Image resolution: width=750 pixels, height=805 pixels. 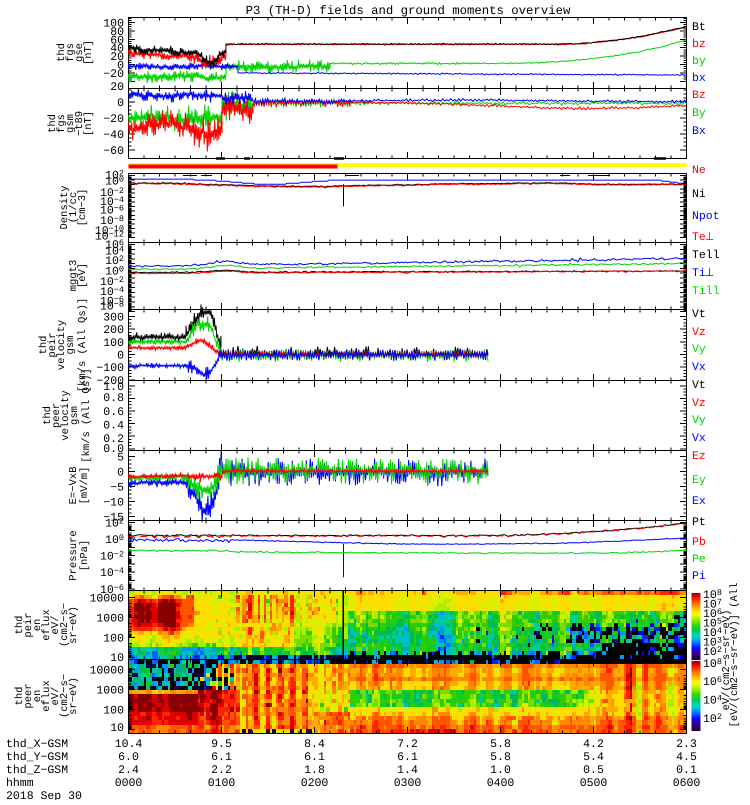 What do you see at coordinates (703, 237) in the screenshot?
I see `svg-text: Te⟂` at bounding box center [703, 237].